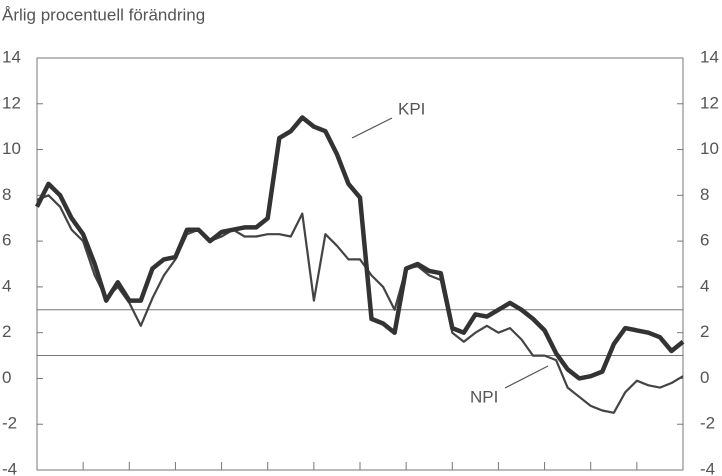 Image resolution: width=722 pixels, height=476 pixels. Describe the element at coordinates (6, 331) in the screenshot. I see `y-tick-label: 2` at that location.